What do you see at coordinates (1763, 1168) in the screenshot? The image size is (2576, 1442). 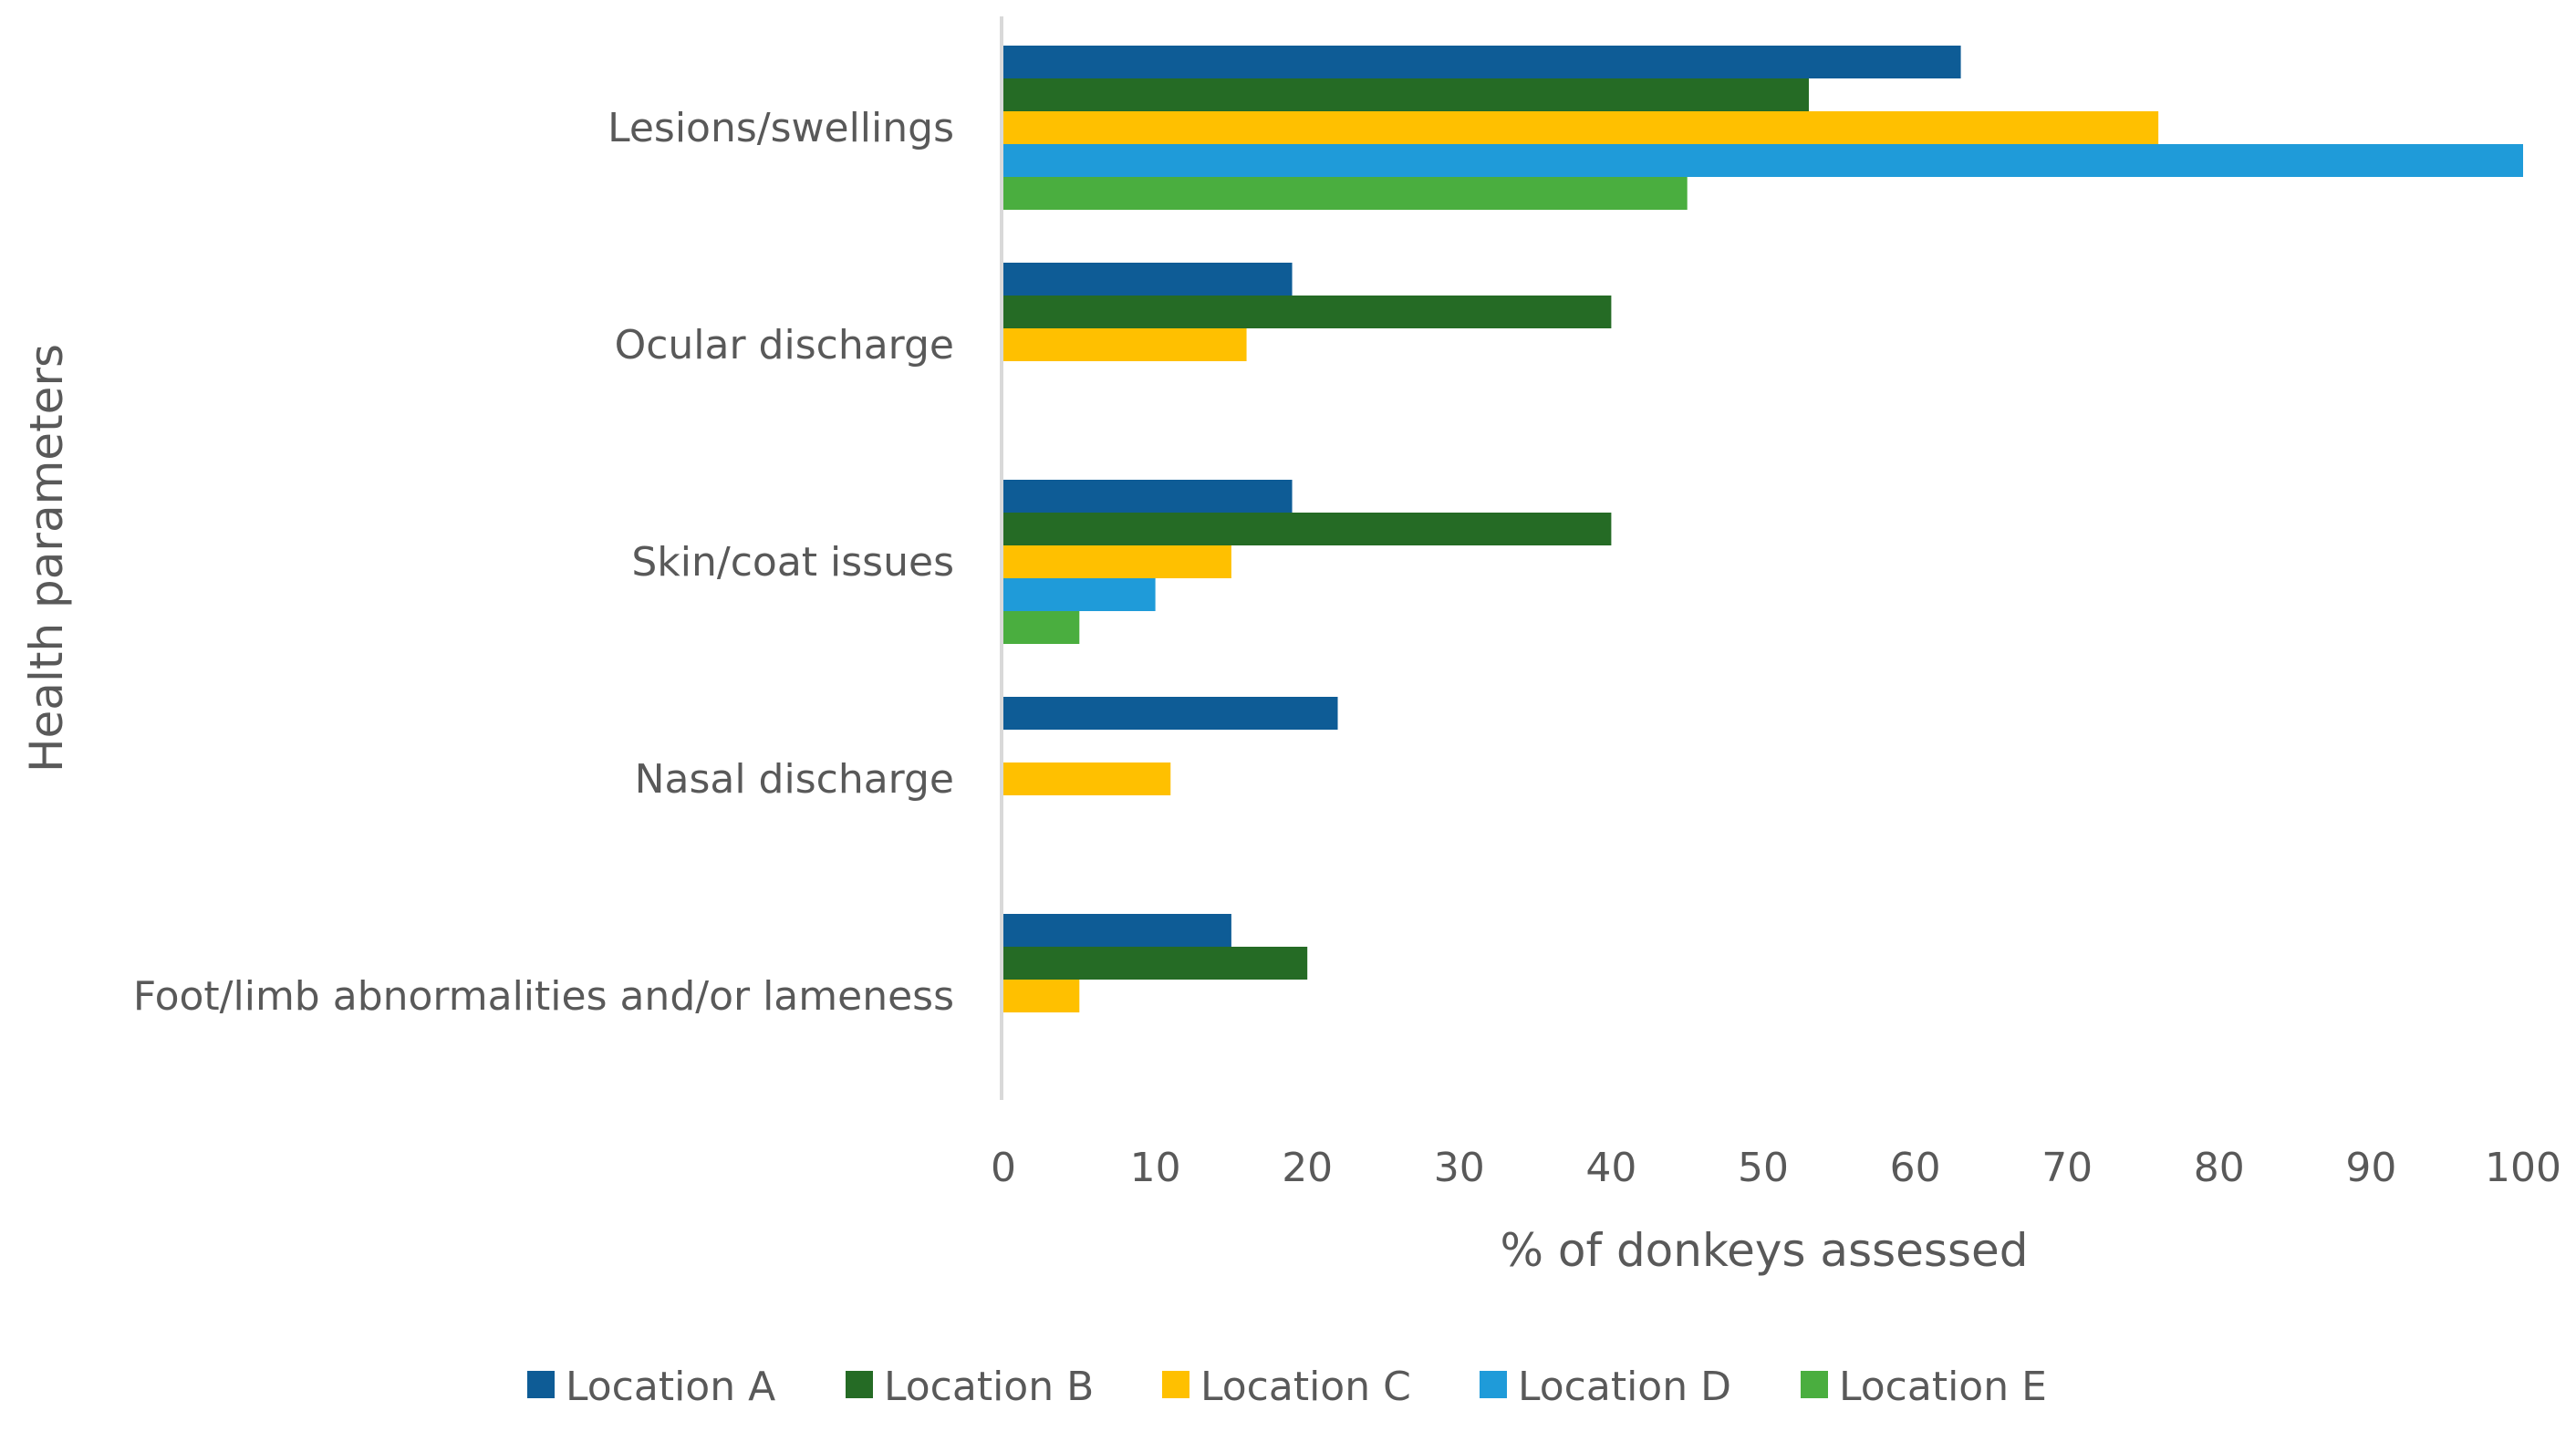 I see `x-tick-label: 50` at bounding box center [1763, 1168].